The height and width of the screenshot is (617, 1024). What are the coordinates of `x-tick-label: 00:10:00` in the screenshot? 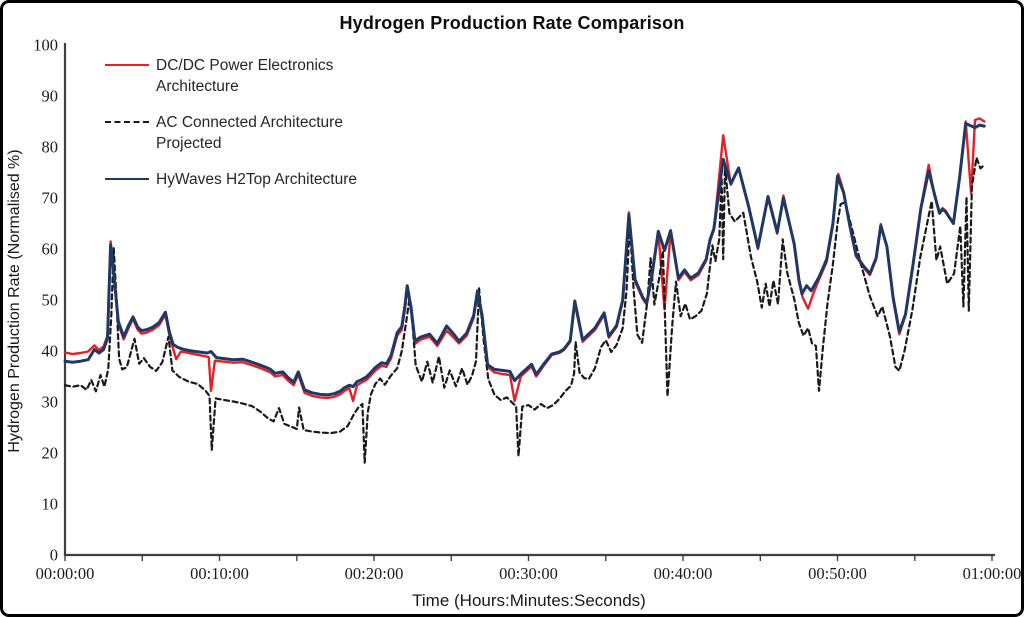 It's located at (219, 573).